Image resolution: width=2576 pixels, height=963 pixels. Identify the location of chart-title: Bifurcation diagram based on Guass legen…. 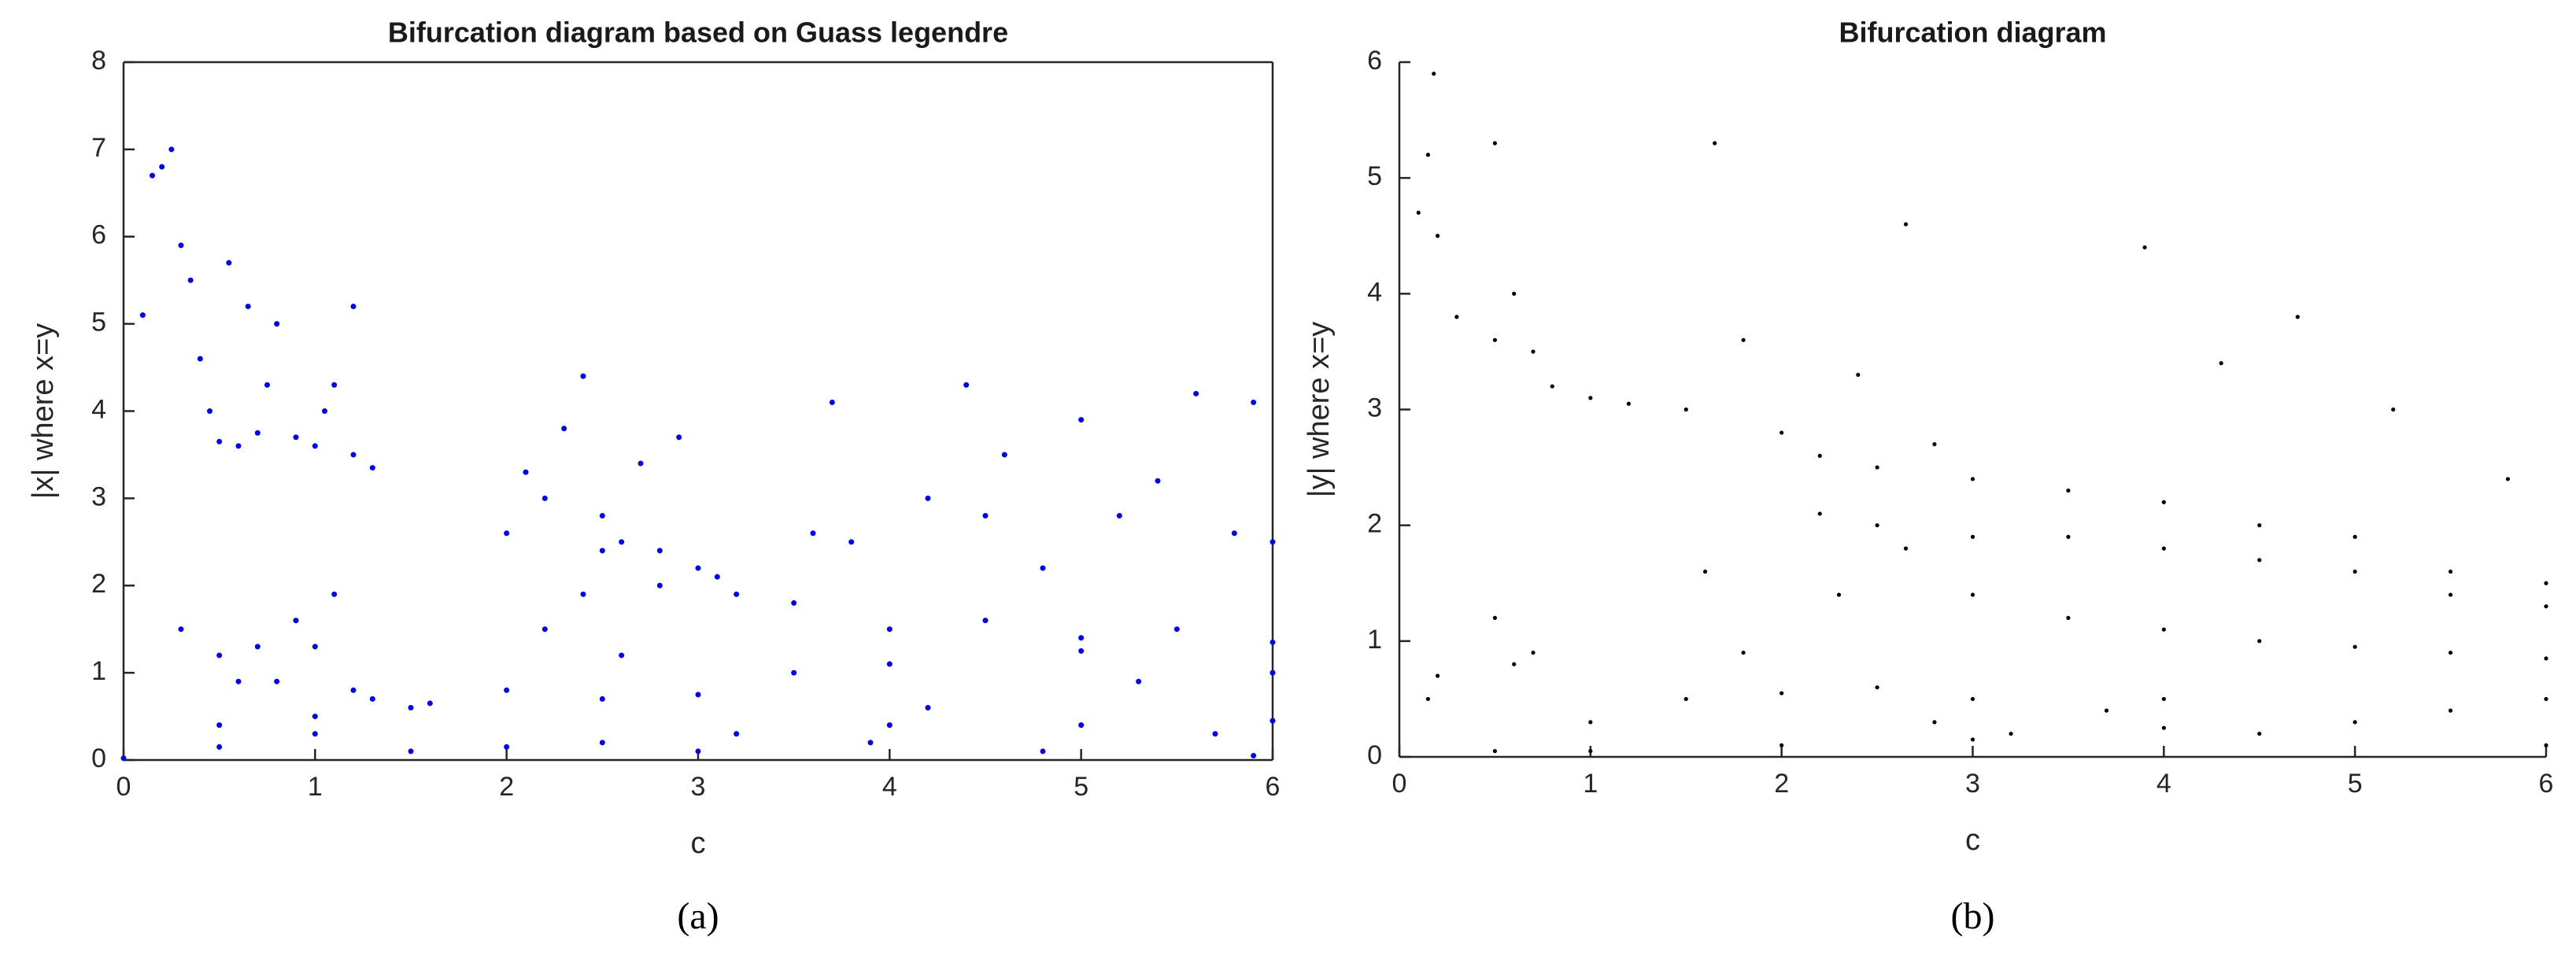
(698, 33).